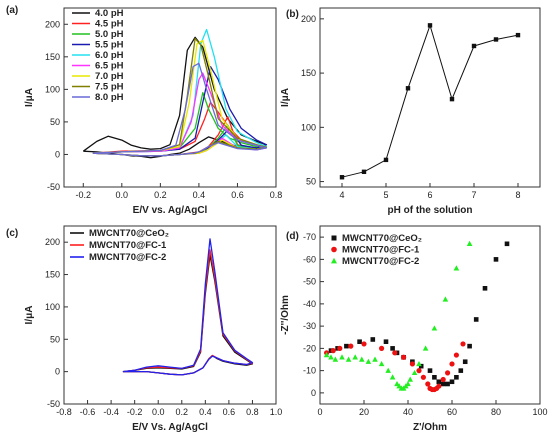  I want to click on x-tick-label: 20, so click(364, 412).